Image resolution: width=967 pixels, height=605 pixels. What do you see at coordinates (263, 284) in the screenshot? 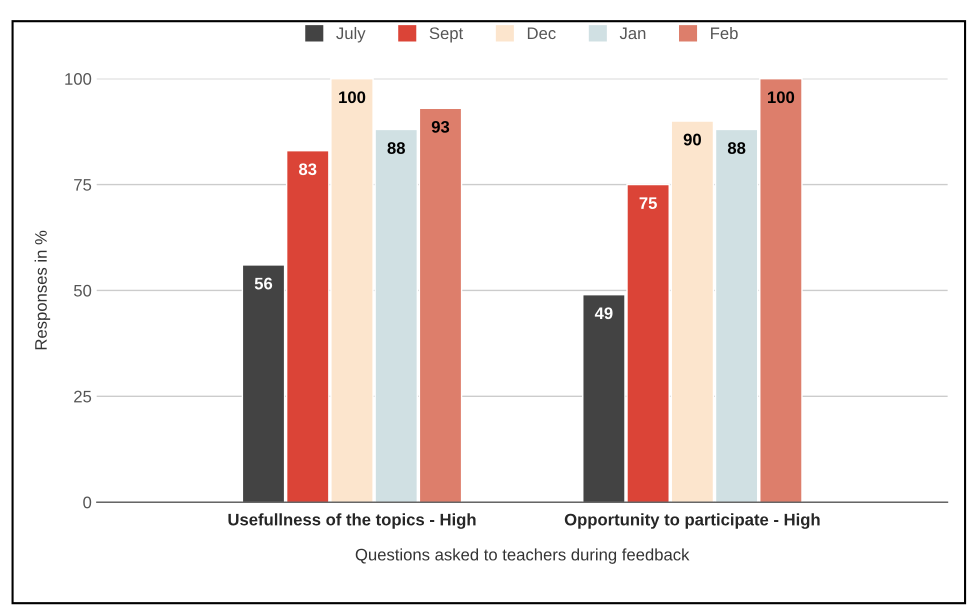
I see `data-label: 56` at bounding box center [263, 284].